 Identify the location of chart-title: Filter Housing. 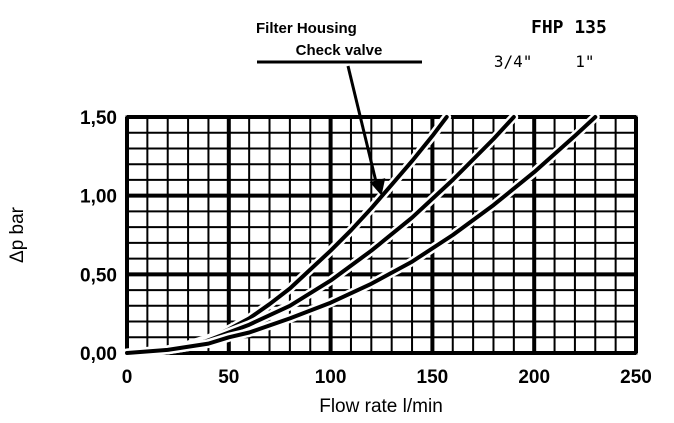
(306, 28).